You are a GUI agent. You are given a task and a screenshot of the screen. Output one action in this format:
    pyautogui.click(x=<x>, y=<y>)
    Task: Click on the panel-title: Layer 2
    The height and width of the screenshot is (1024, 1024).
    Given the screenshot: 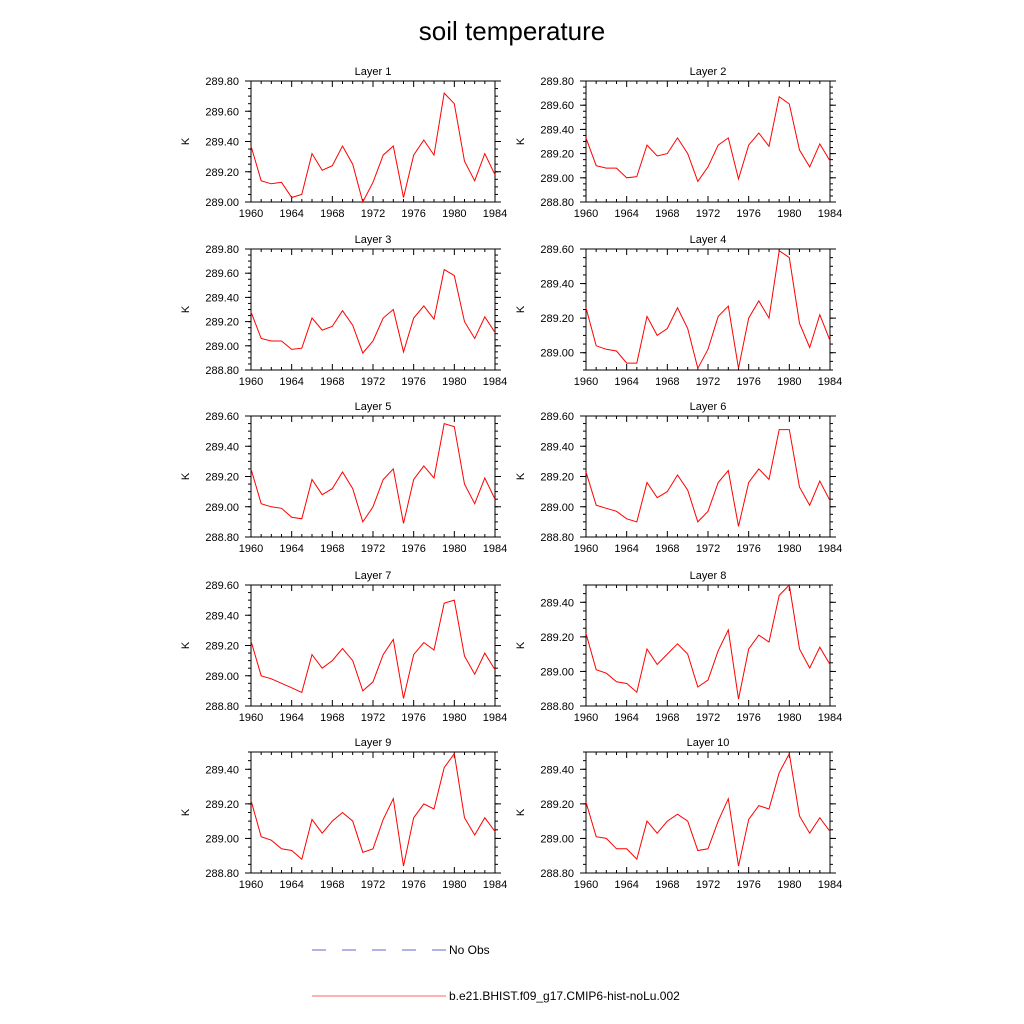 What is the action you would take?
    pyautogui.click(x=708, y=72)
    